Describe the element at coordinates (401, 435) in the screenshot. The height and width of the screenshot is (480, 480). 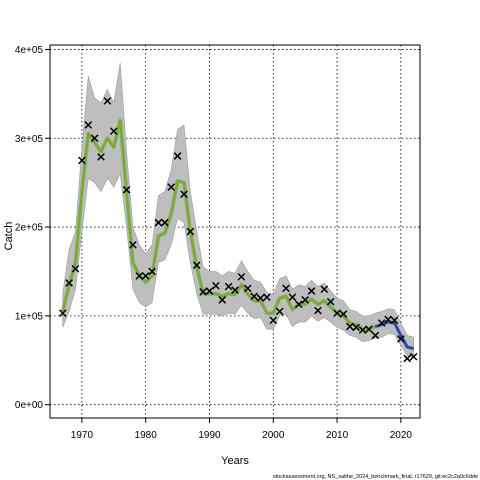
I see `x-tick-label: 2020` at that location.